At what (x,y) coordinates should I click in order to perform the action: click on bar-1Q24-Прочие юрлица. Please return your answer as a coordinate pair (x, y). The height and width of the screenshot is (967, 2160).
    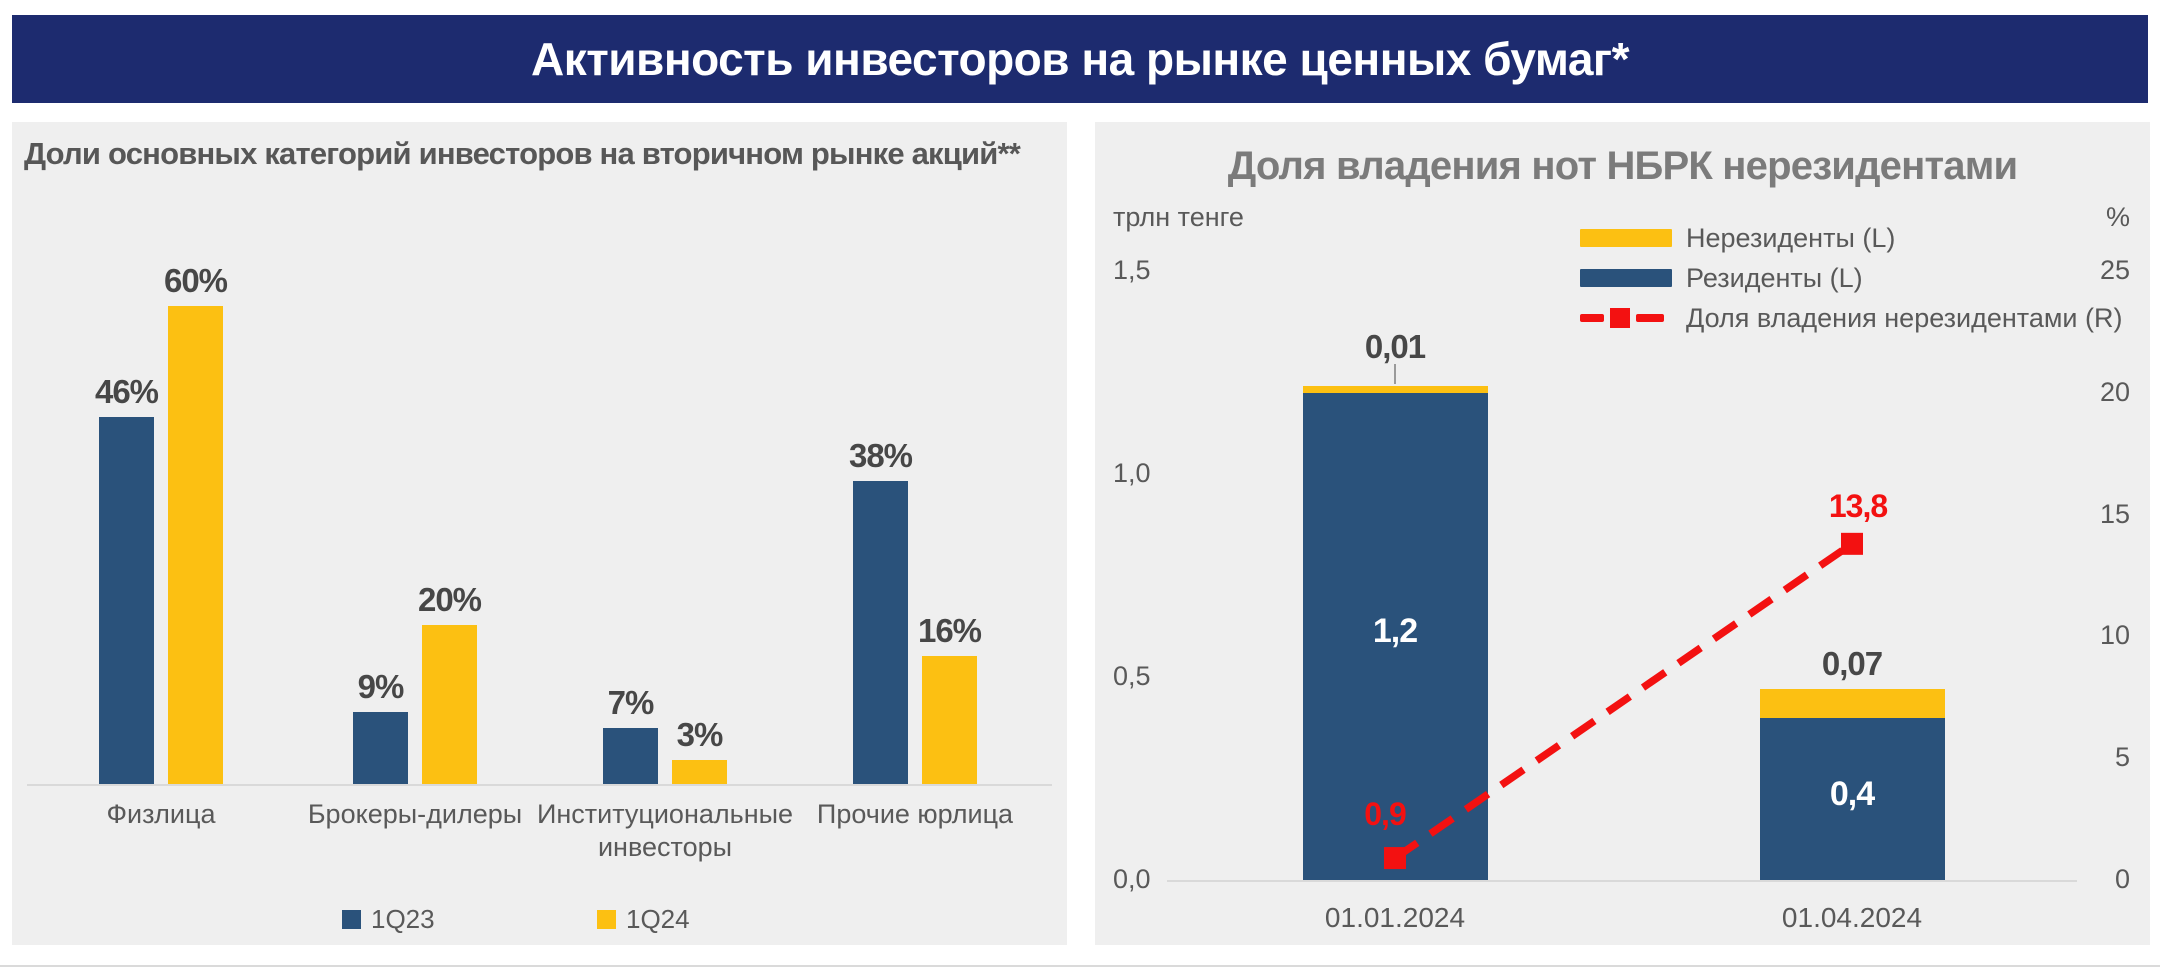
    Looking at the image, I should click on (949, 720).